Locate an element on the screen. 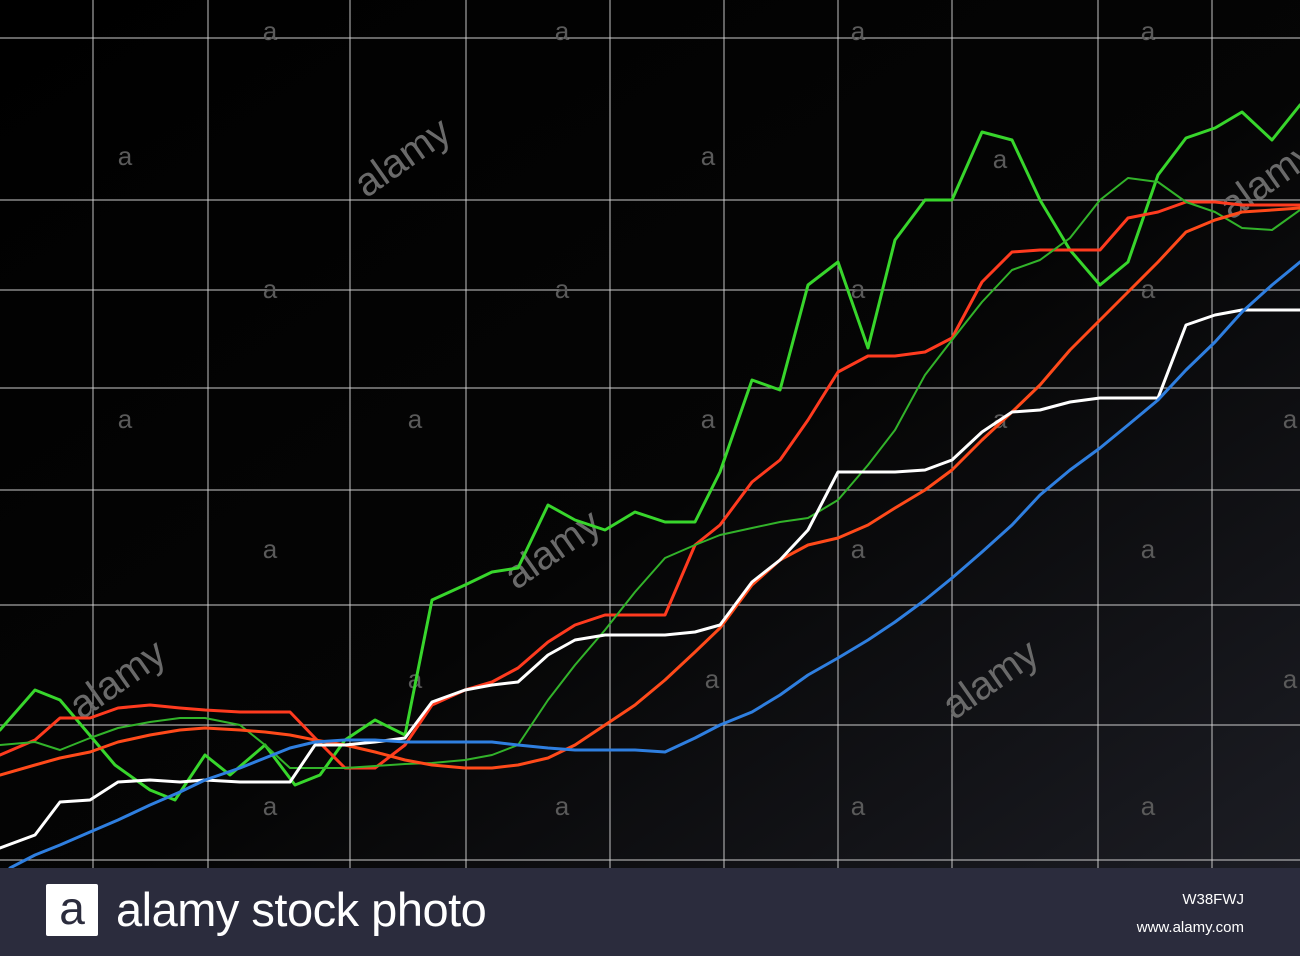  brand-name: alamy stock photo is located at coordinates (301, 909).